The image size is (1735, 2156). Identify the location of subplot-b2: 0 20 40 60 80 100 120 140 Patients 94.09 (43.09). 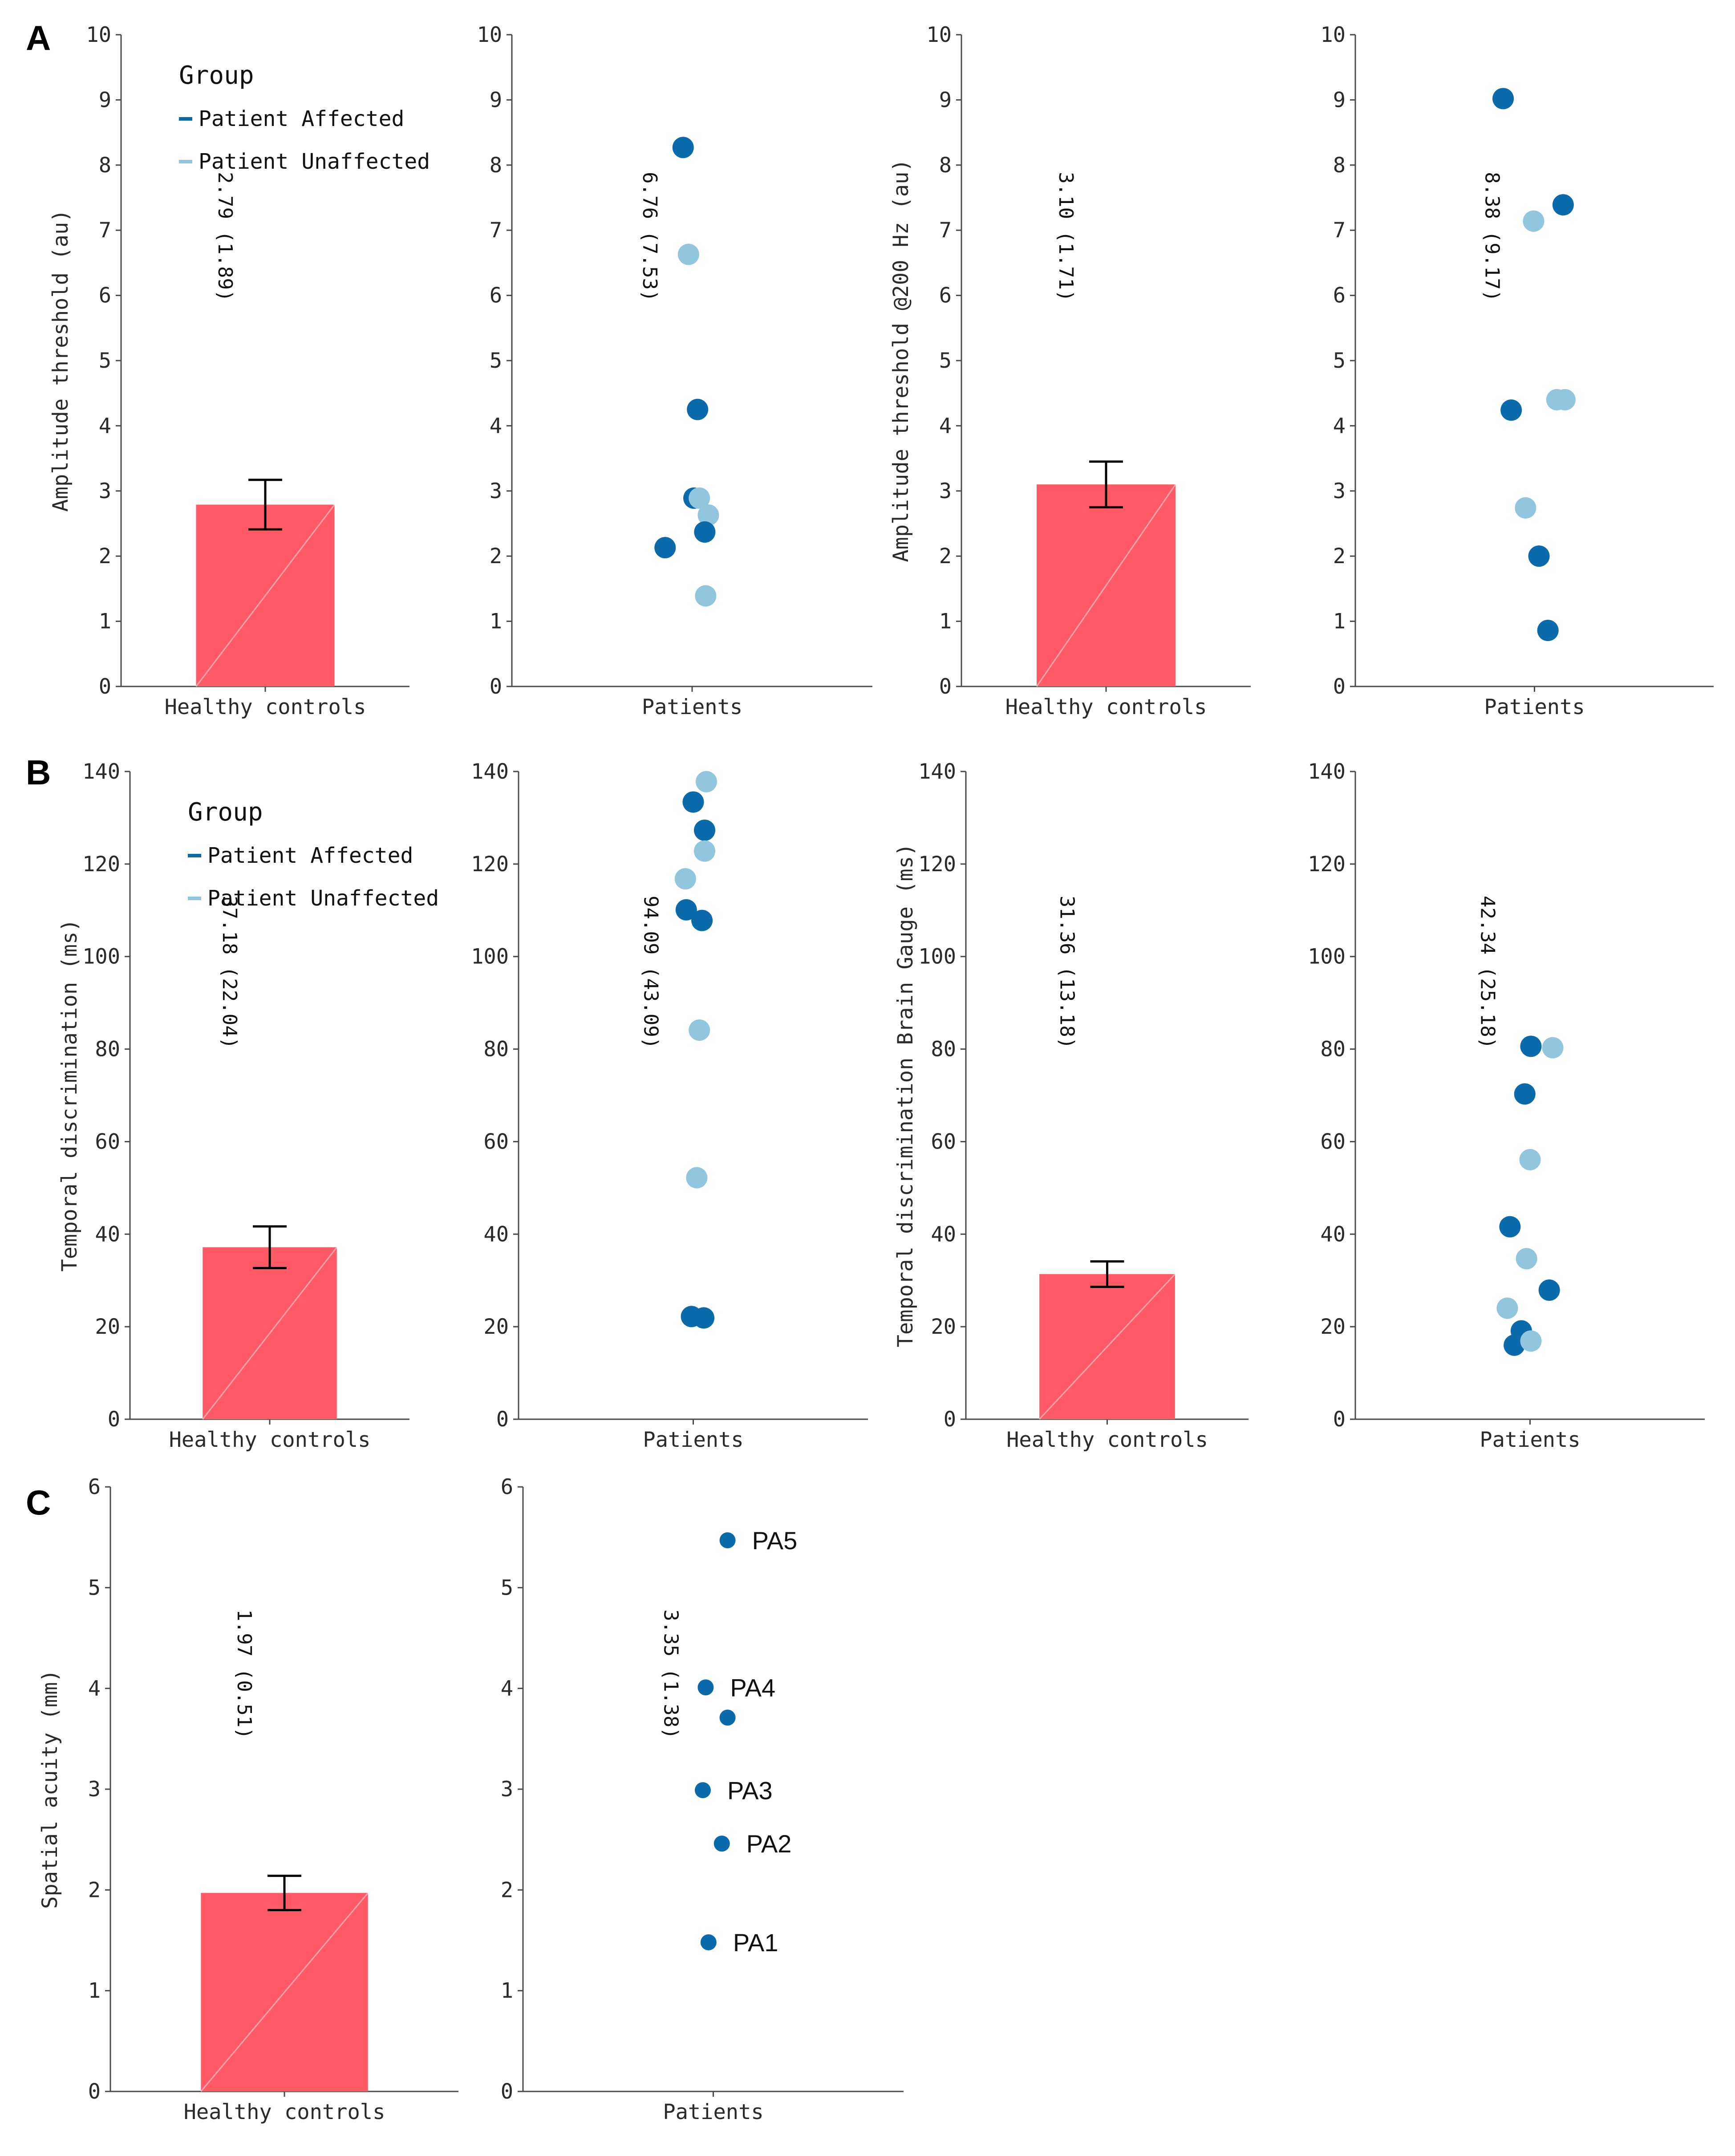
(669, 1105).